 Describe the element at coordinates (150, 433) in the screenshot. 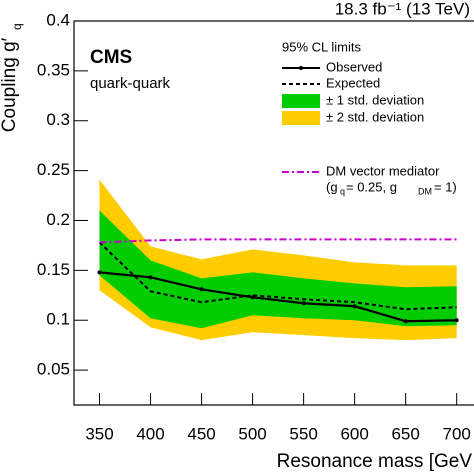

I see `x-tick-label: 400` at that location.